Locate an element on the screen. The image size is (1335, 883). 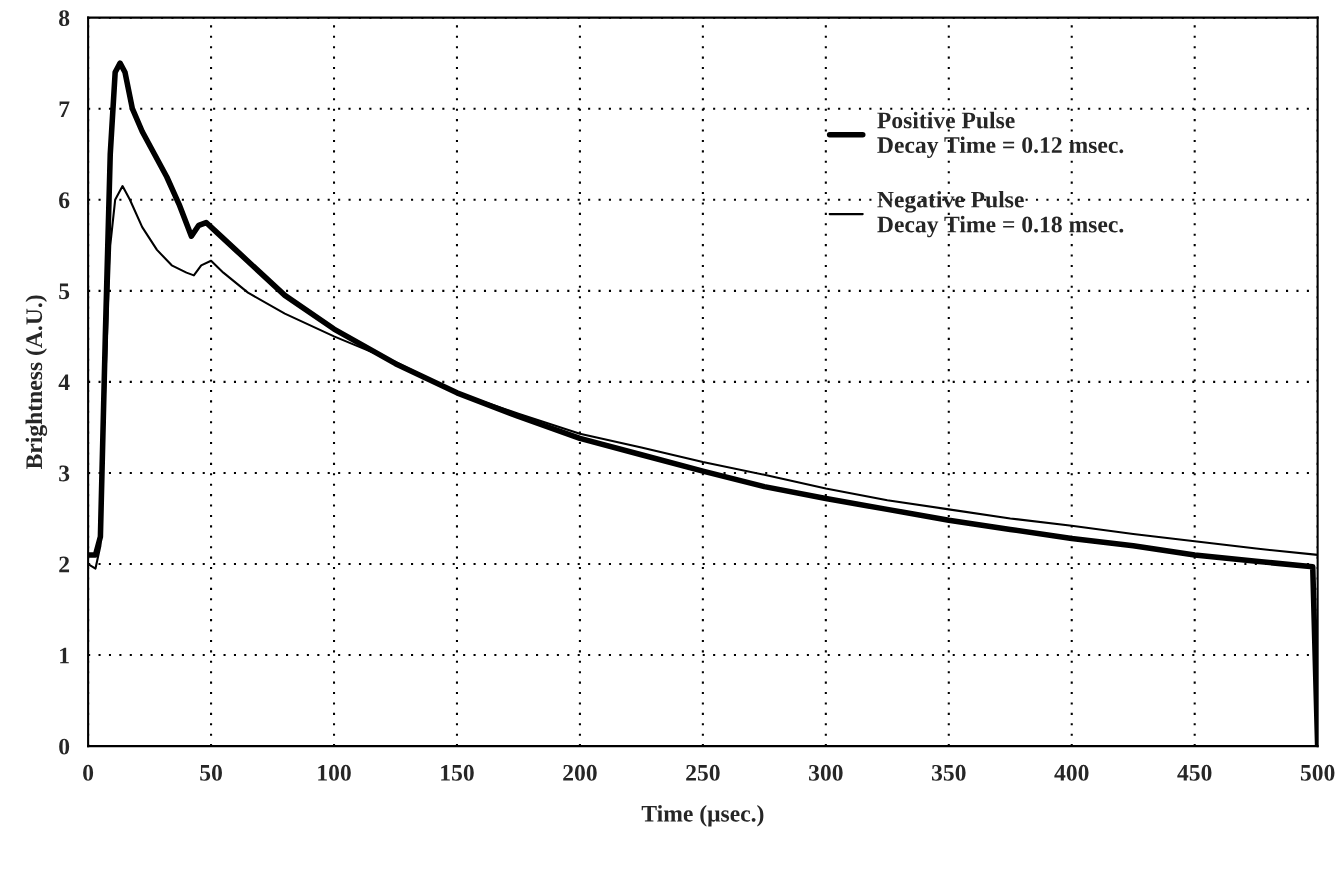
y-tick-label: 0 is located at coordinates (64, 746).